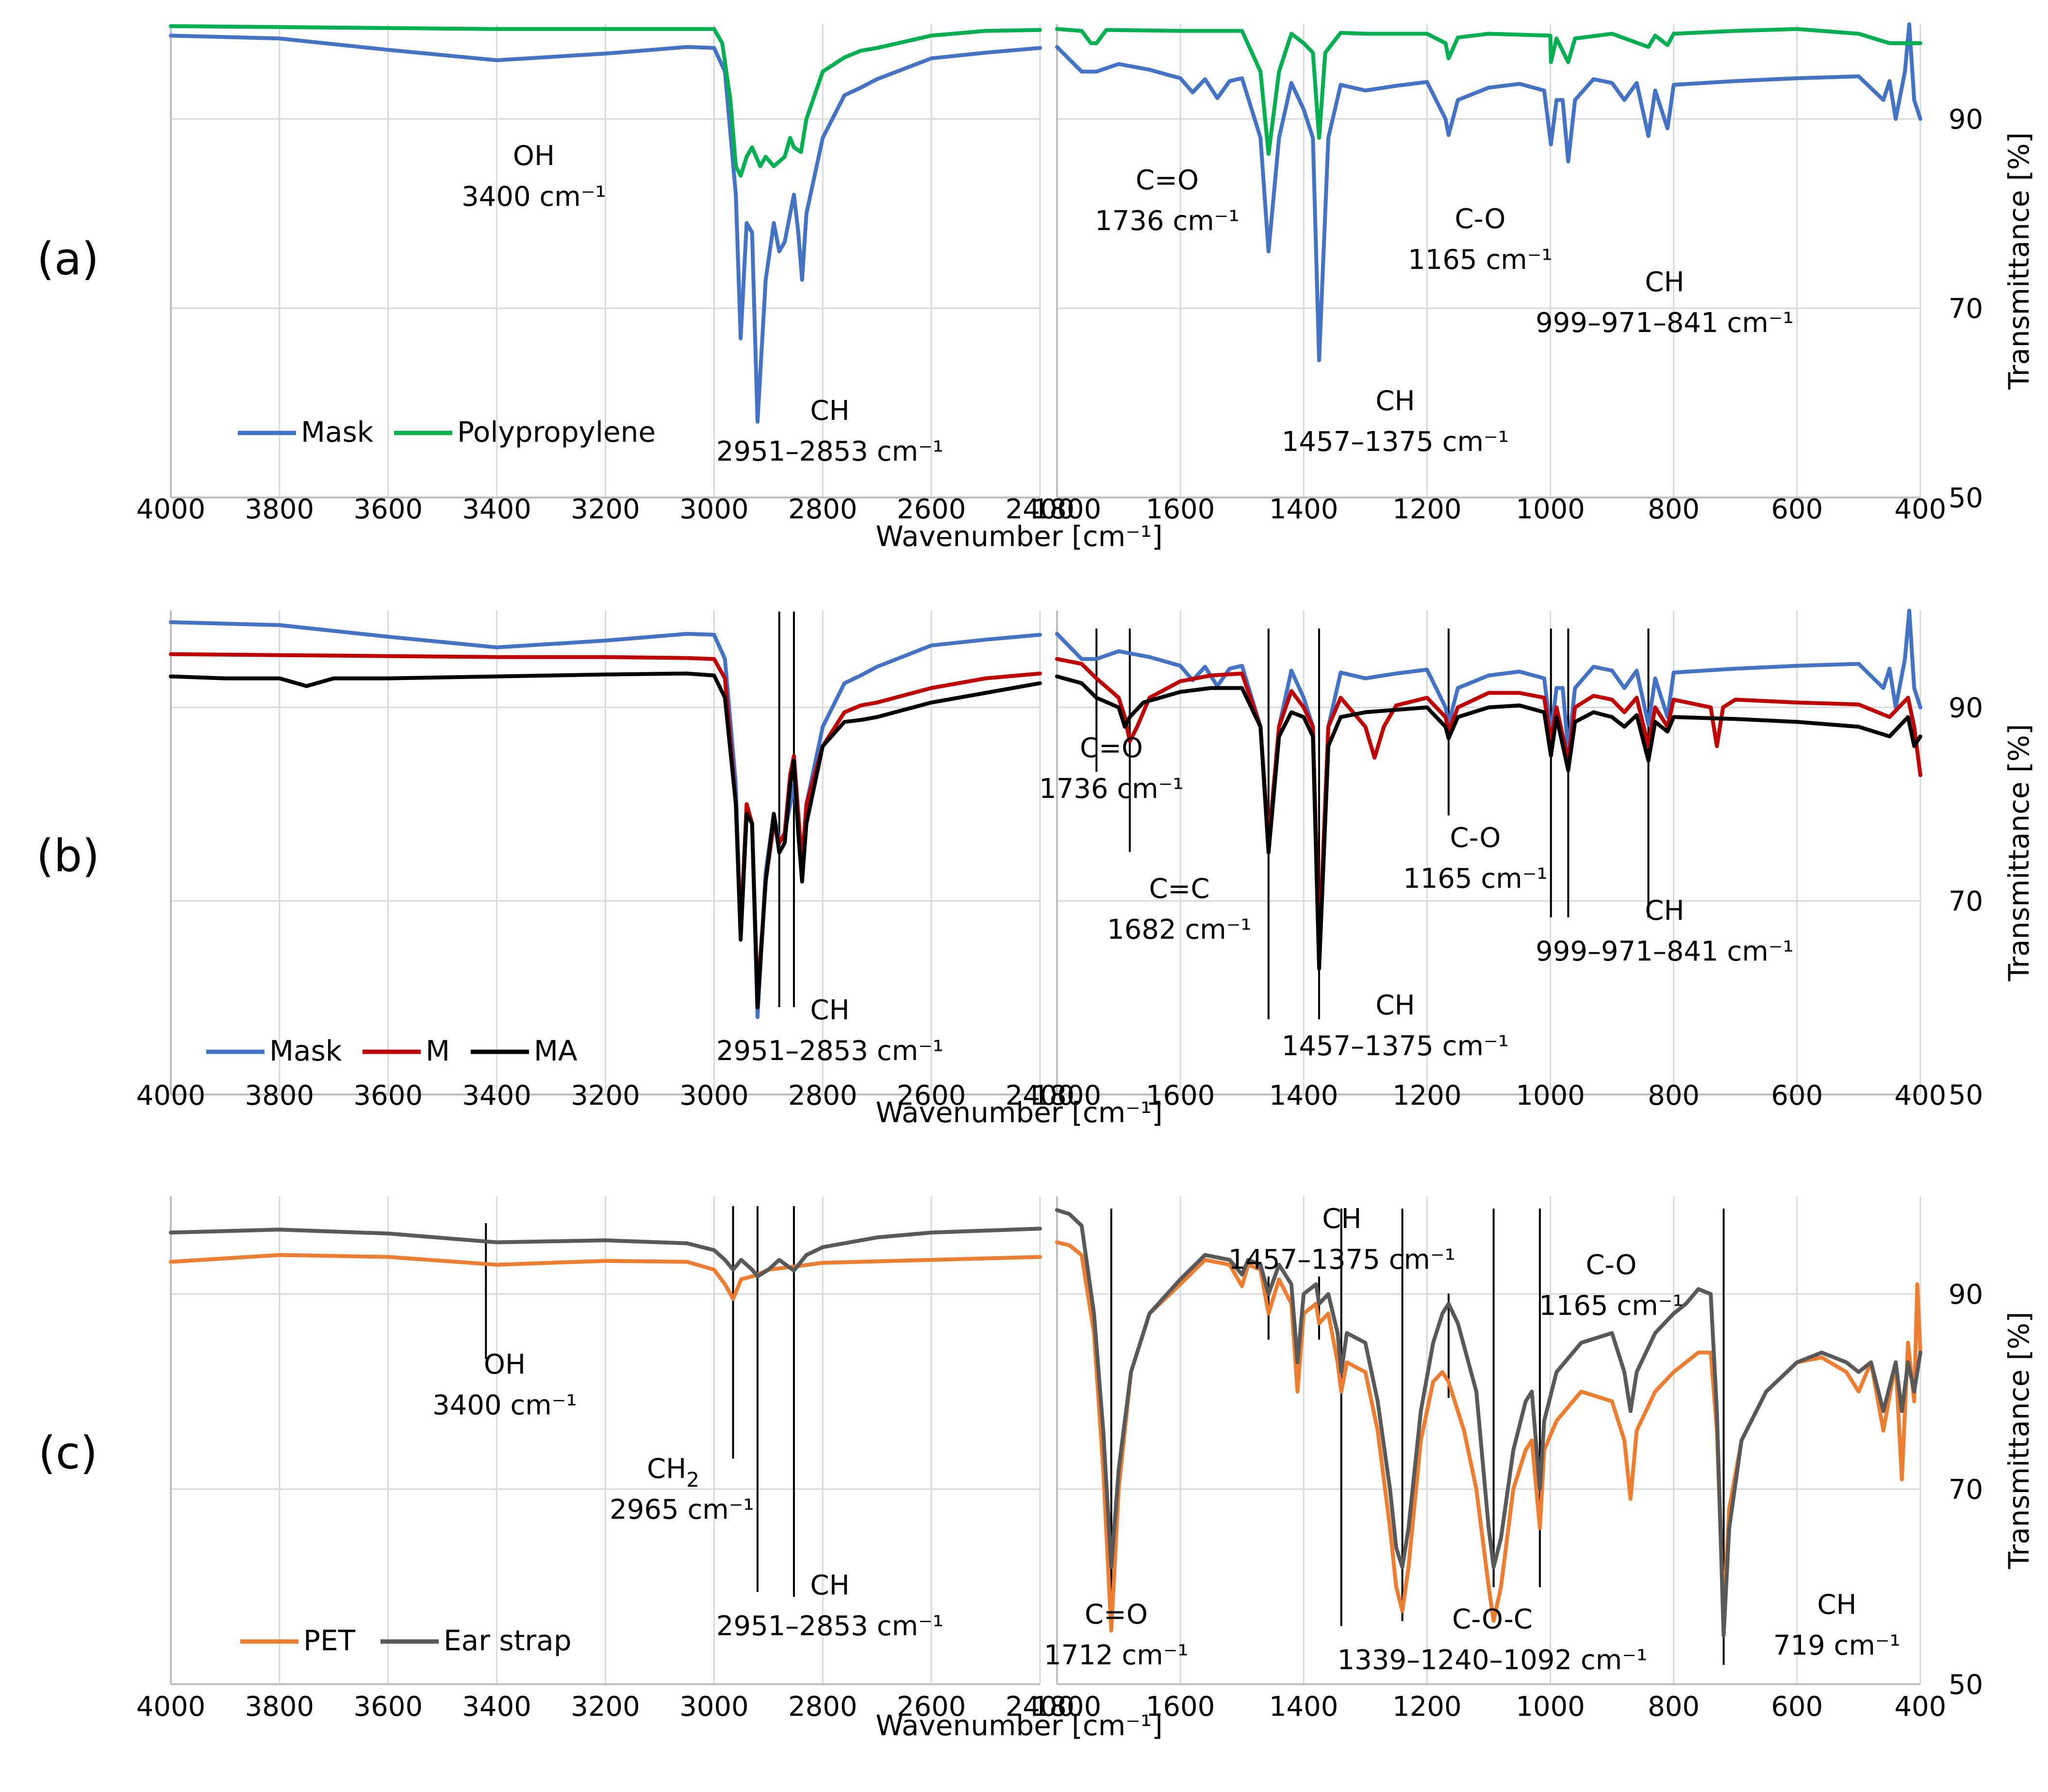 The height and width of the screenshot is (1792, 2048). Describe the element at coordinates (1116, 1655) in the screenshot. I see `annotation-text: 1712 cm⁻¹` at that location.